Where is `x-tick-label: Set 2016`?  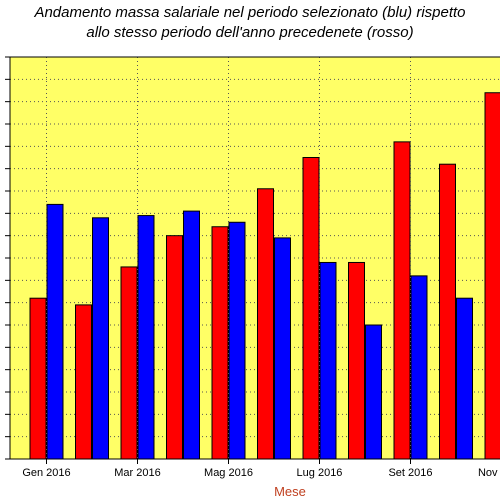 x-tick-label: Set 2016 is located at coordinates (410, 473).